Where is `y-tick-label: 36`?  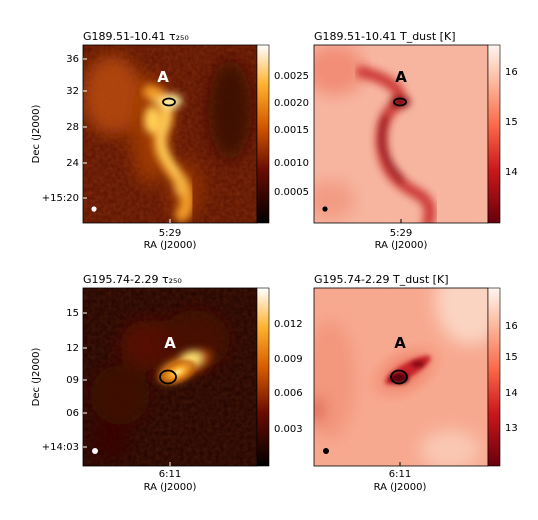
y-tick-label: 36 is located at coordinates (72, 59).